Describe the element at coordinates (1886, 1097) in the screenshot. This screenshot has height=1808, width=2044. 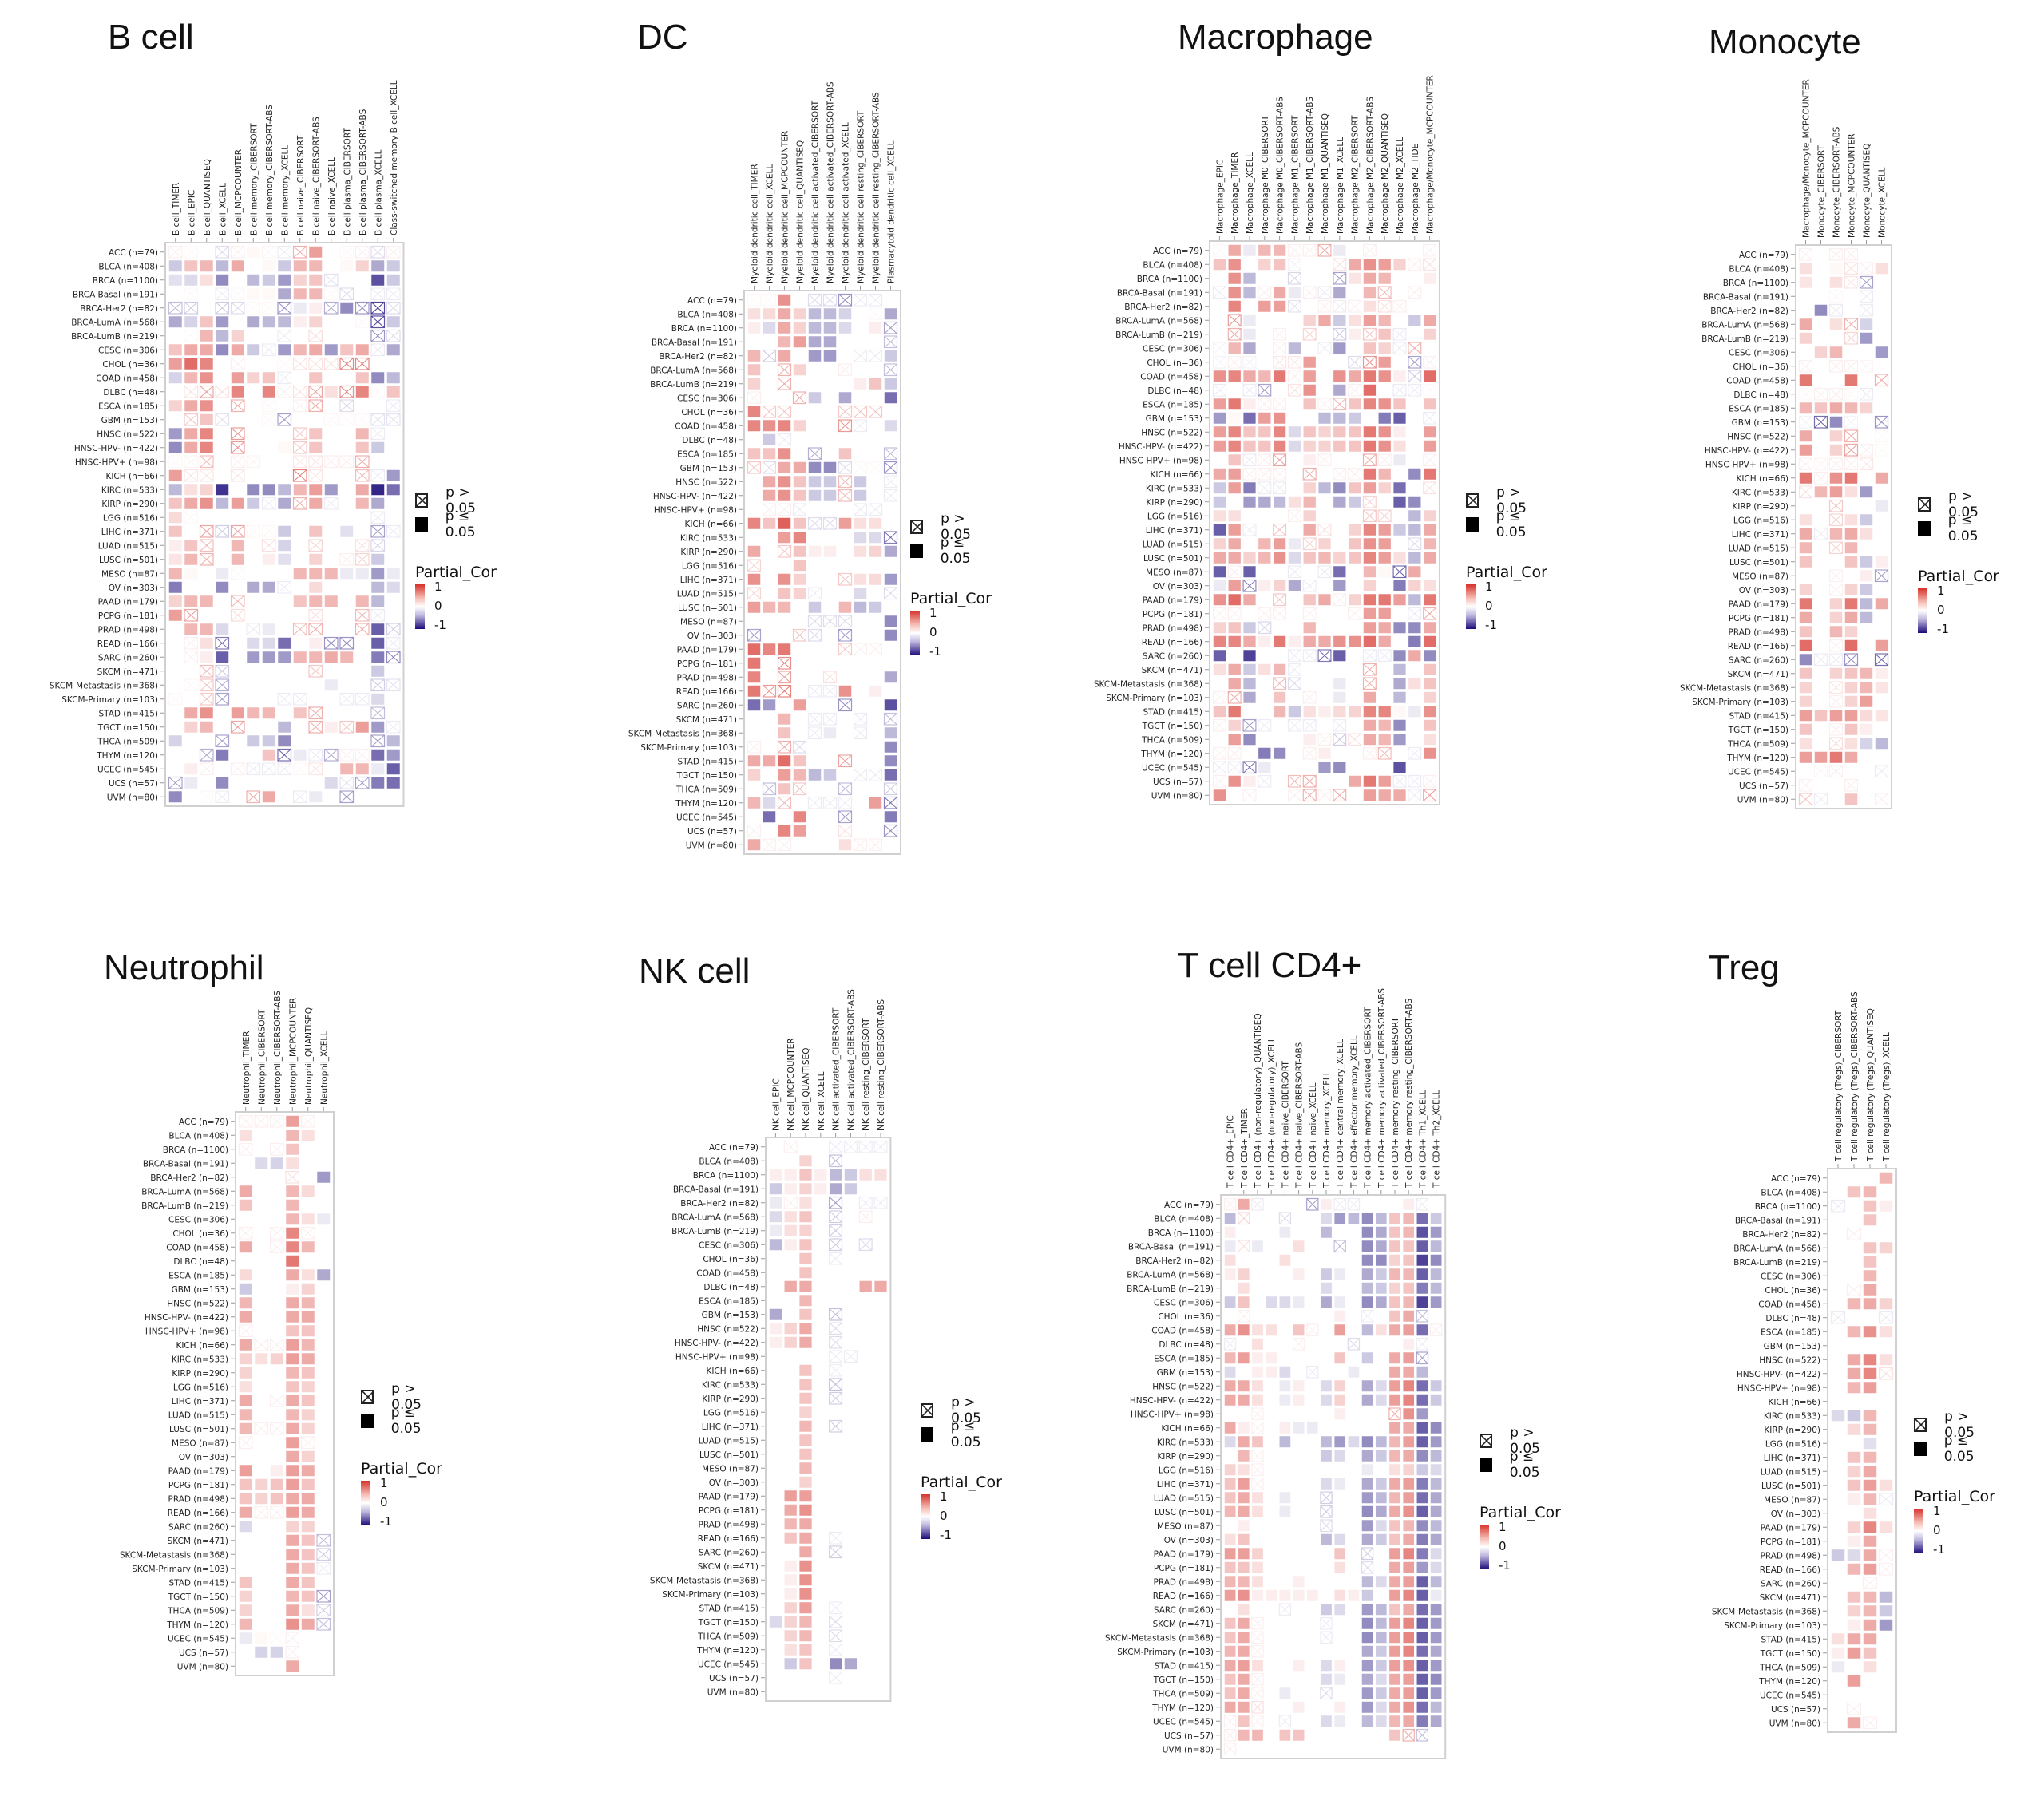
I see `column-label: T cell regulatory (Tregs)_XCELL` at that location.